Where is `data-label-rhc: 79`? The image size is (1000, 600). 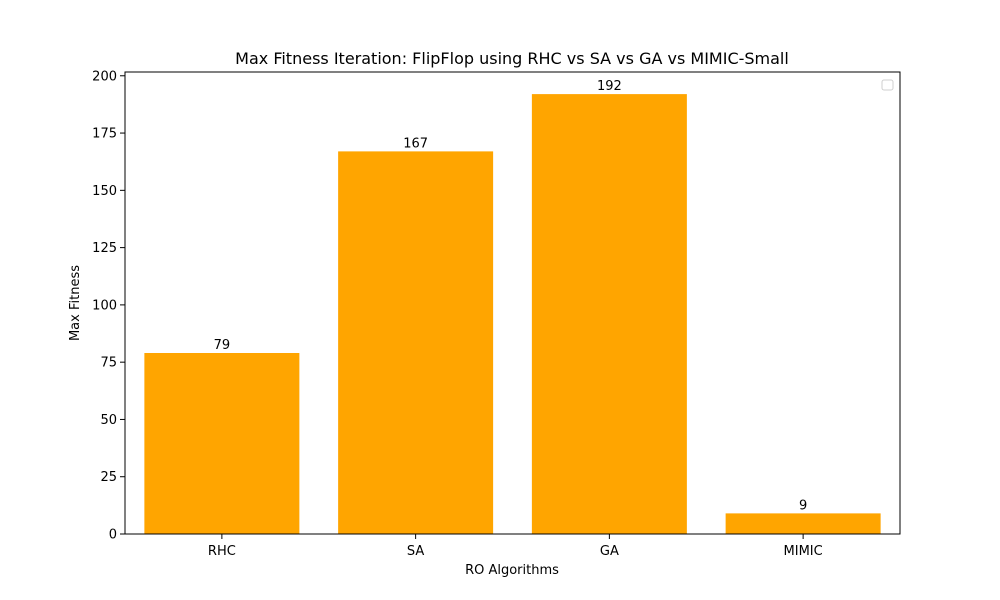
data-label-rhc: 79 is located at coordinates (222, 345).